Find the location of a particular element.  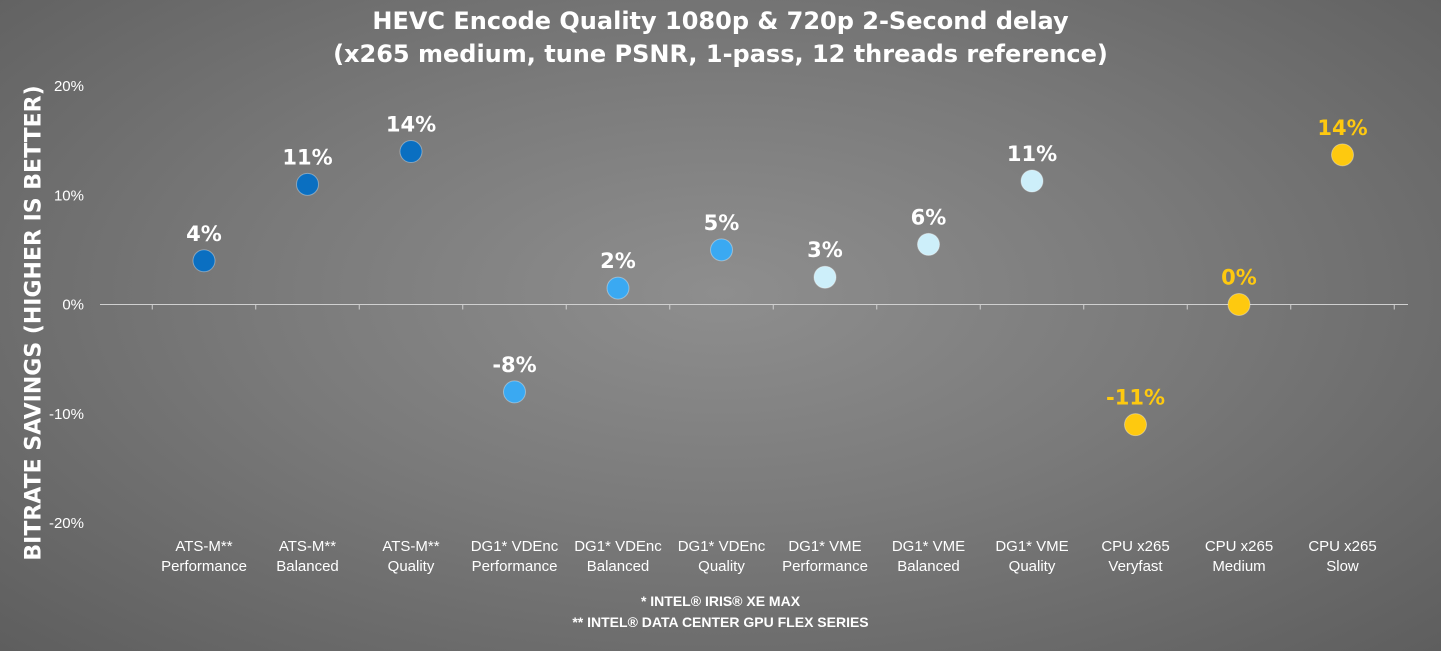

data-label: -11% is located at coordinates (1135, 398).